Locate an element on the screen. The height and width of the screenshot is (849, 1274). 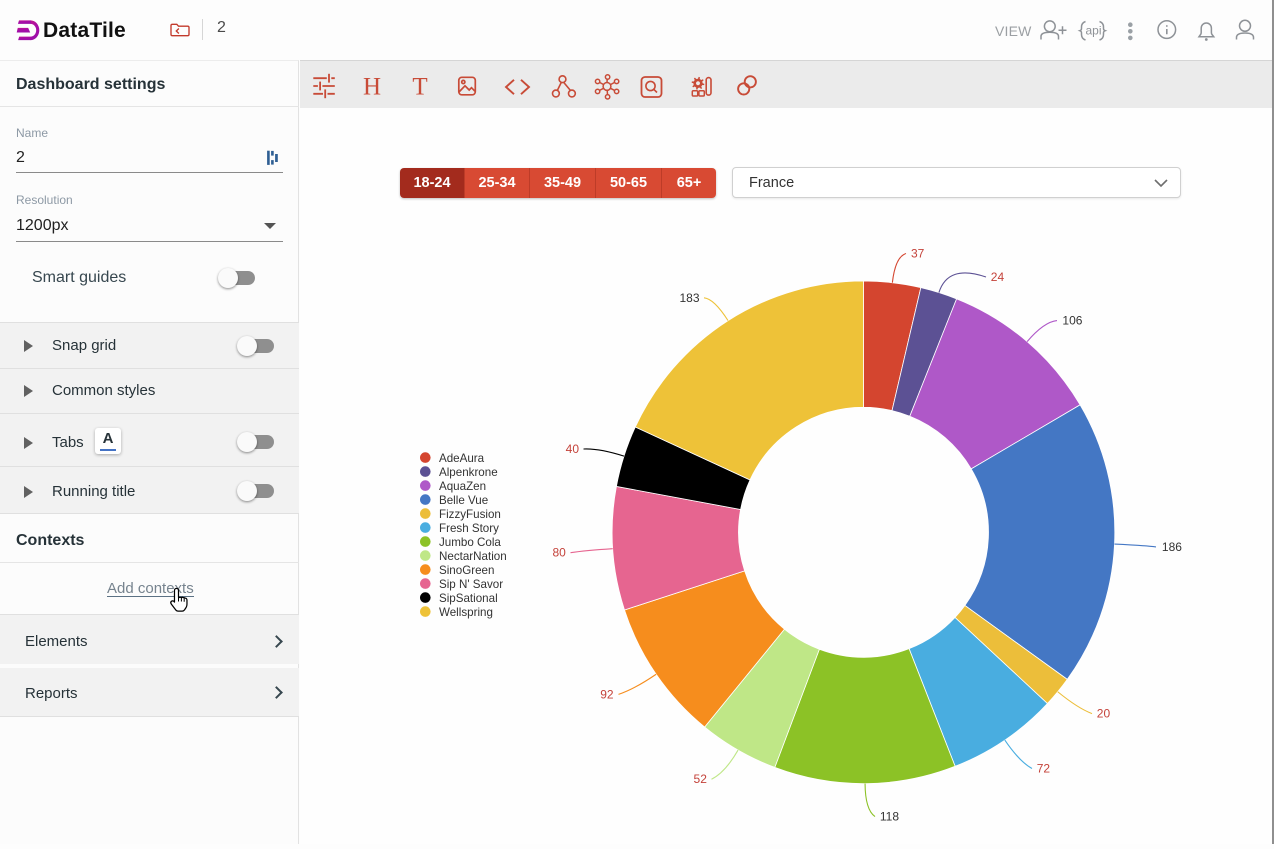
svg-text: H is located at coordinates (372, 87).